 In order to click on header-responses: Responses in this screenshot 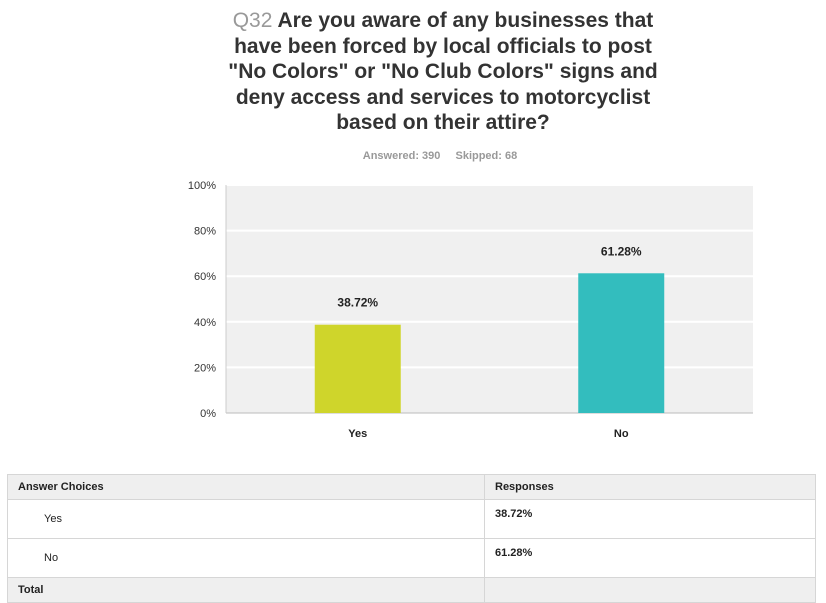, I will do `click(650, 487)`.